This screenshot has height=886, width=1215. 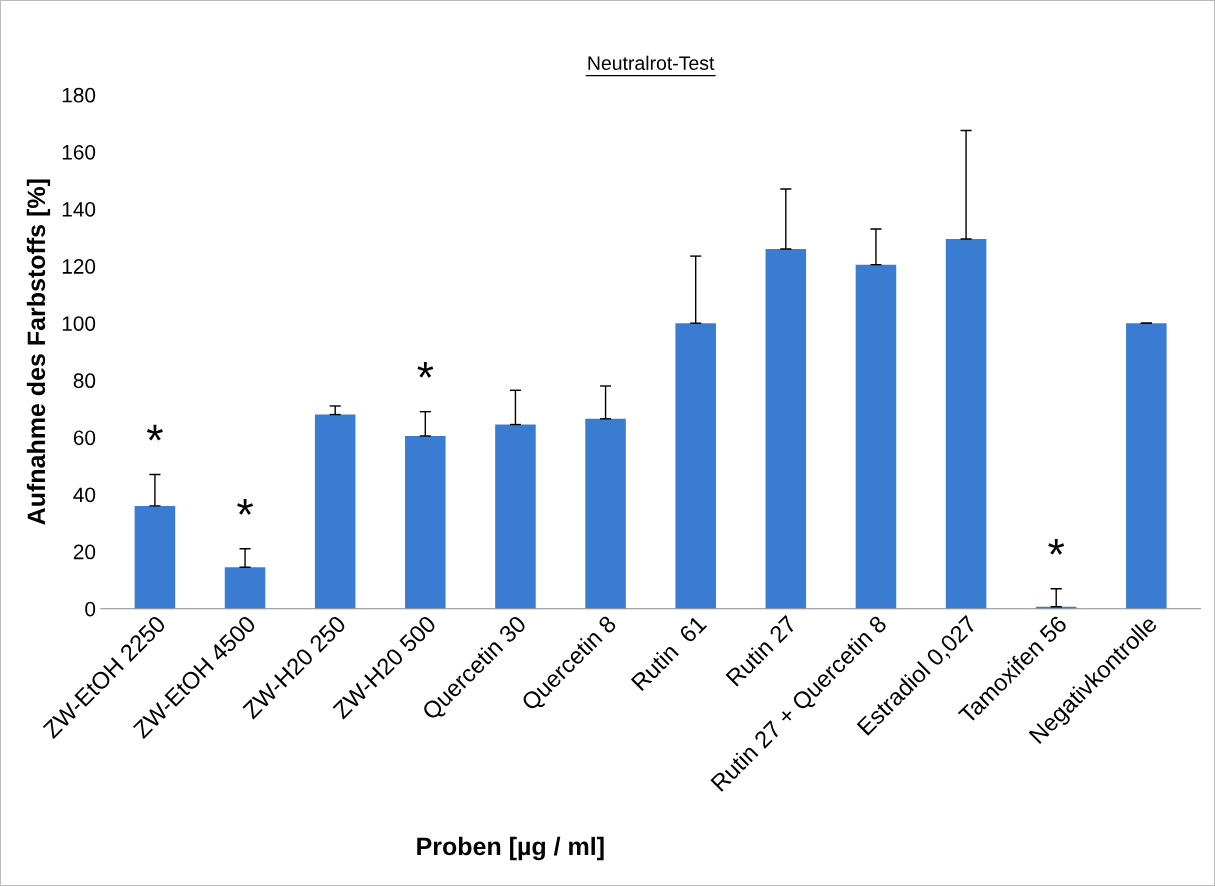 I want to click on x-axis-title: Proben [µg / ml], so click(x=510, y=848).